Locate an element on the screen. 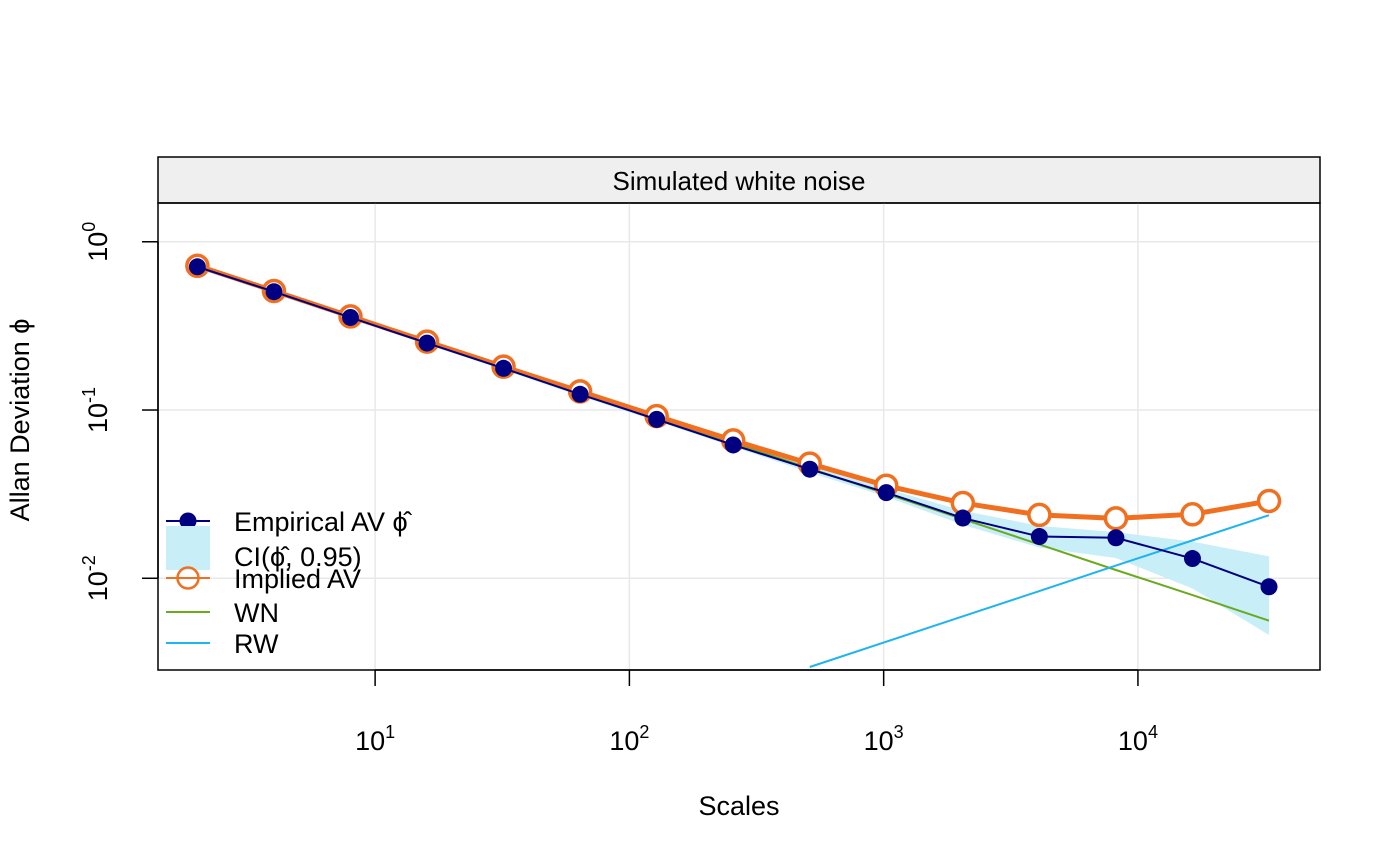 This screenshot has height=866, width=1400. y-tick-label-group: 10-2 is located at coordinates (96, 578).